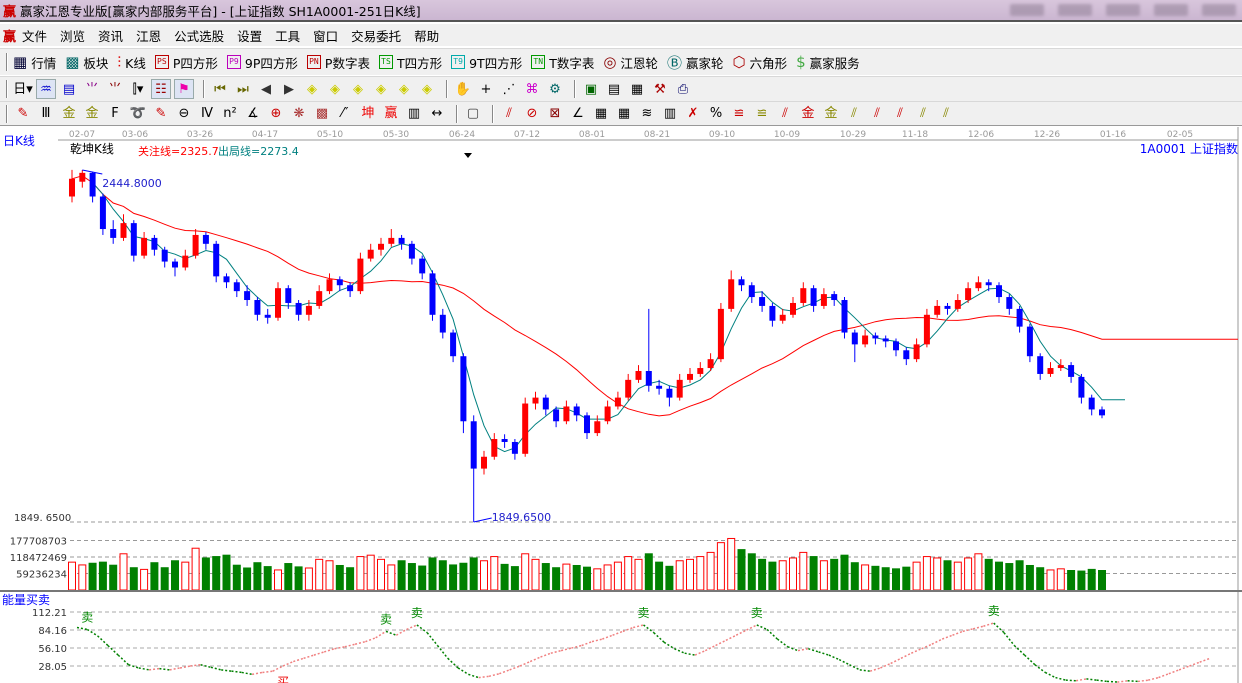  Describe the element at coordinates (1027, 10) in the screenshot. I see `minimize-button` at that location.